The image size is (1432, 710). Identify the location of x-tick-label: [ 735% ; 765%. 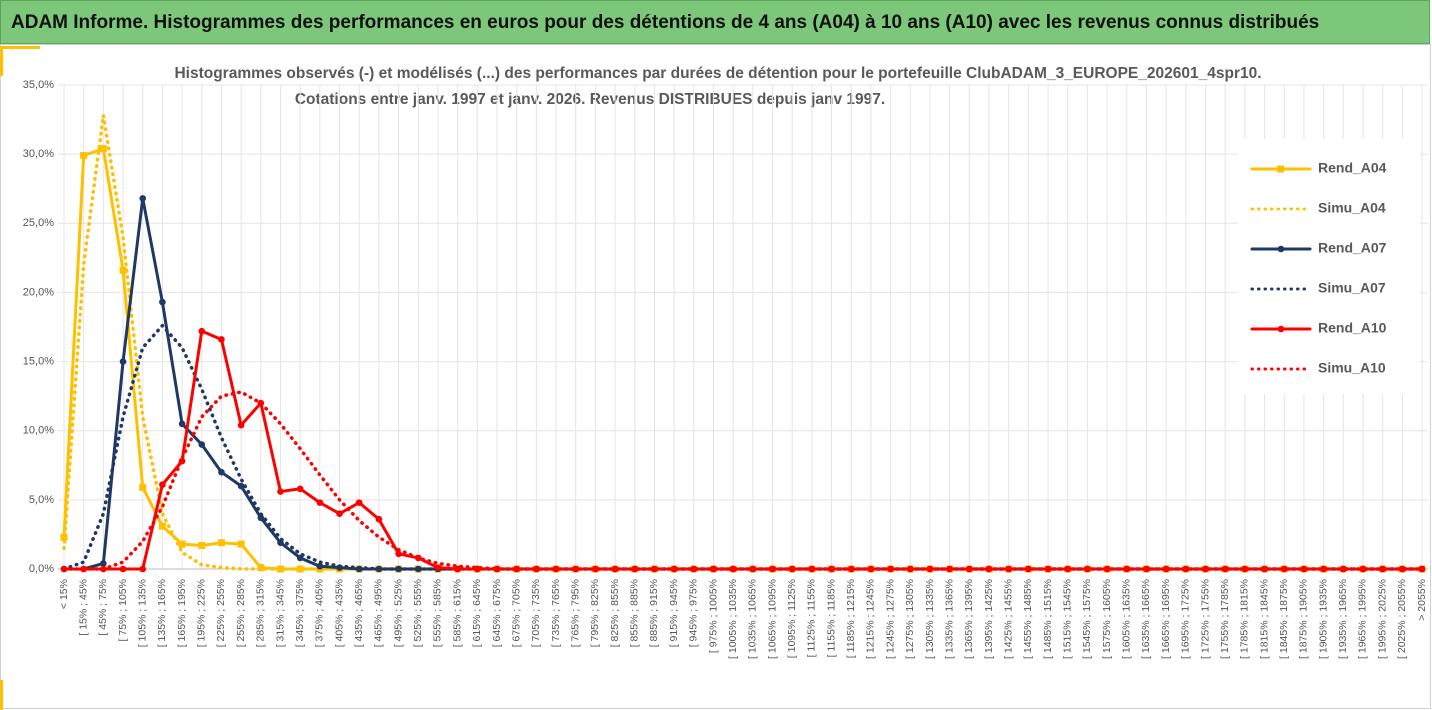
(556, 613).